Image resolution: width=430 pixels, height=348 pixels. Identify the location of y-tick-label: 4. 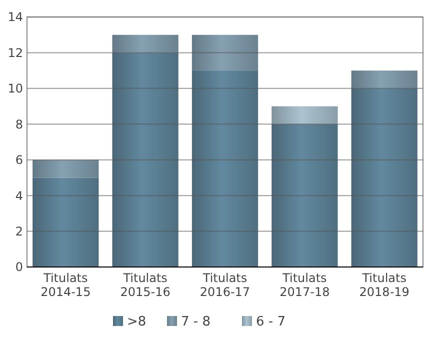
(19, 195).